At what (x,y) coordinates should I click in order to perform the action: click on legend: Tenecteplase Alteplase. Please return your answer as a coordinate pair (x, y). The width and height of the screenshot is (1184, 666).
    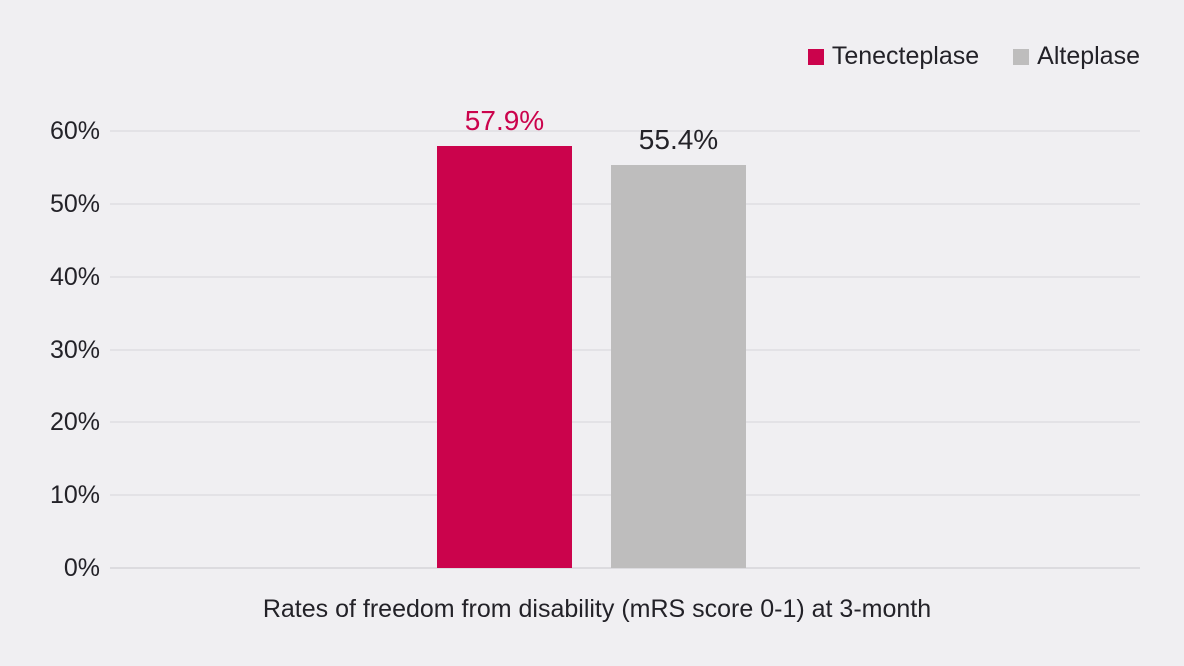
    Looking at the image, I should click on (973, 56).